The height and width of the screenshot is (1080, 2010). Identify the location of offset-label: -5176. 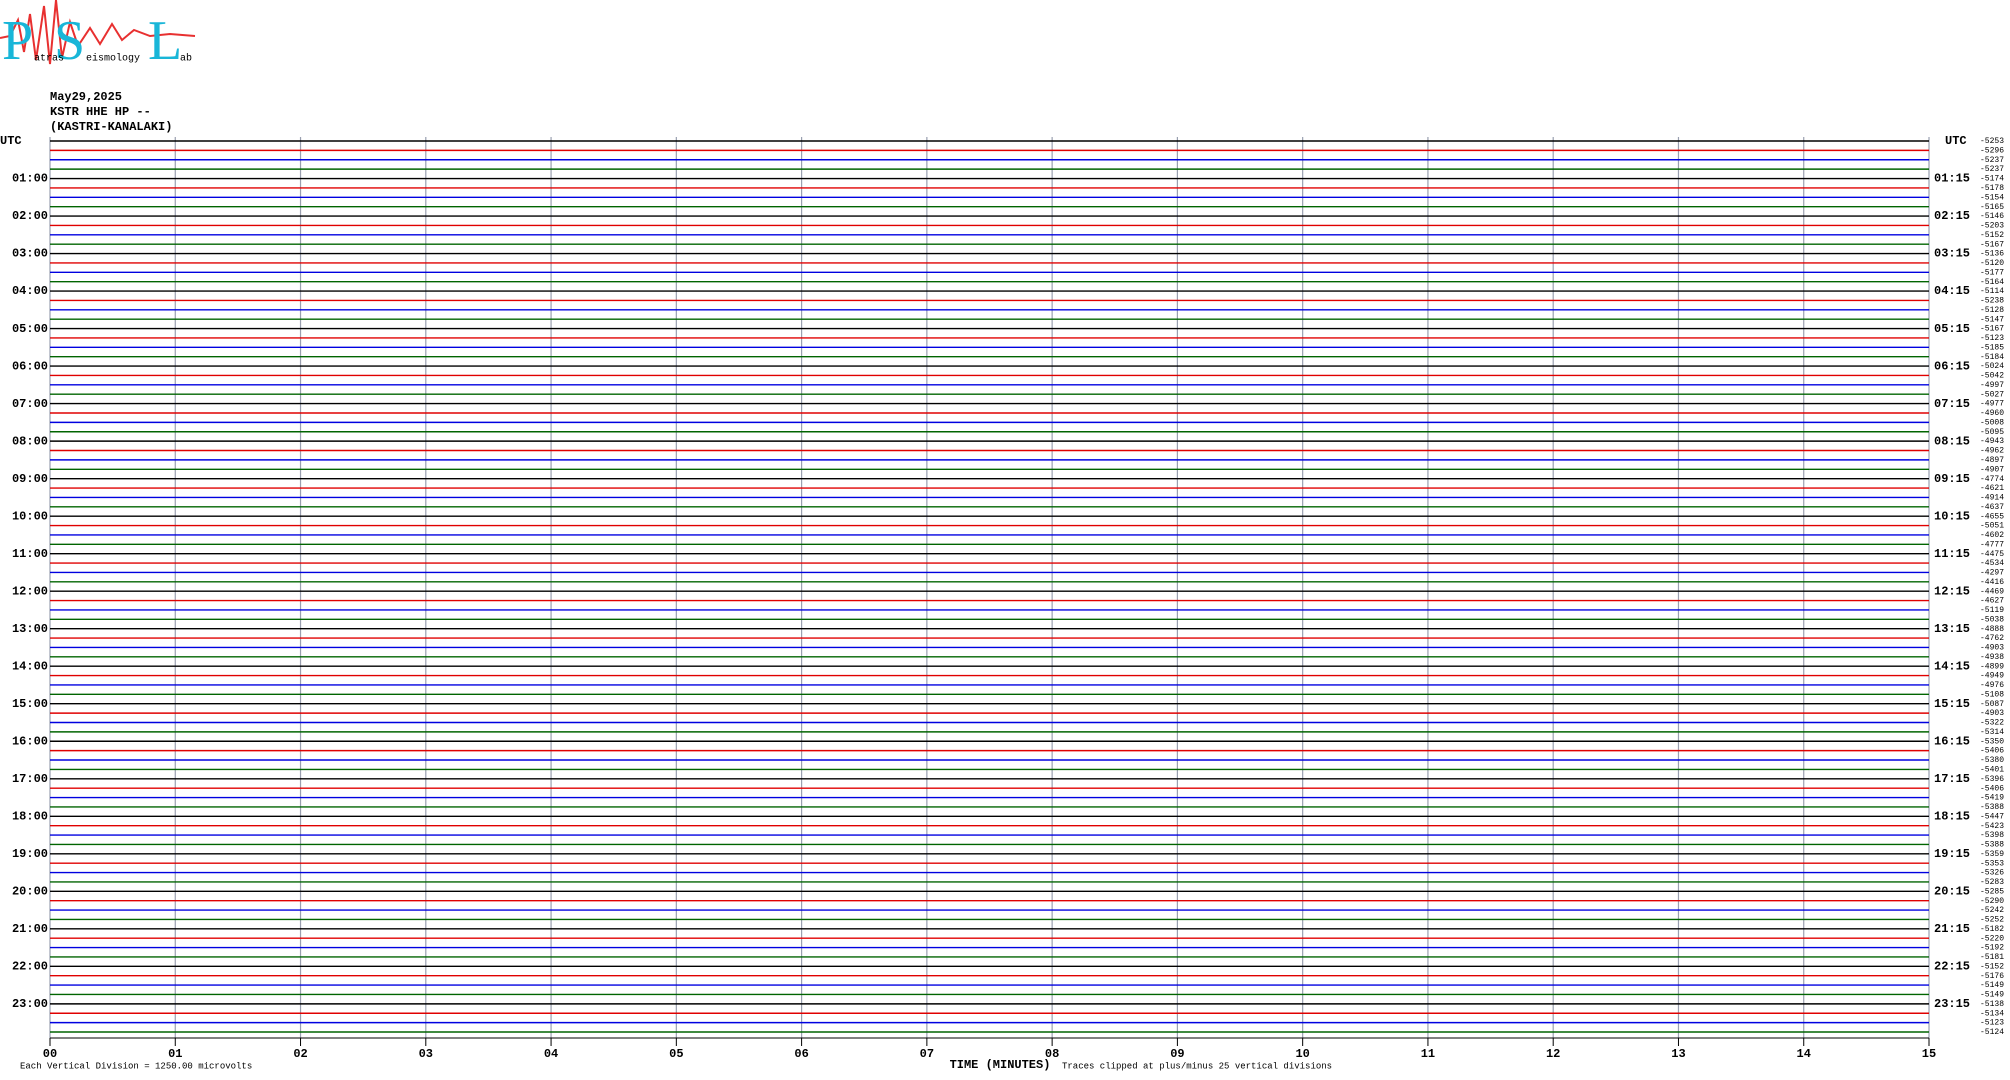
(1992, 976).